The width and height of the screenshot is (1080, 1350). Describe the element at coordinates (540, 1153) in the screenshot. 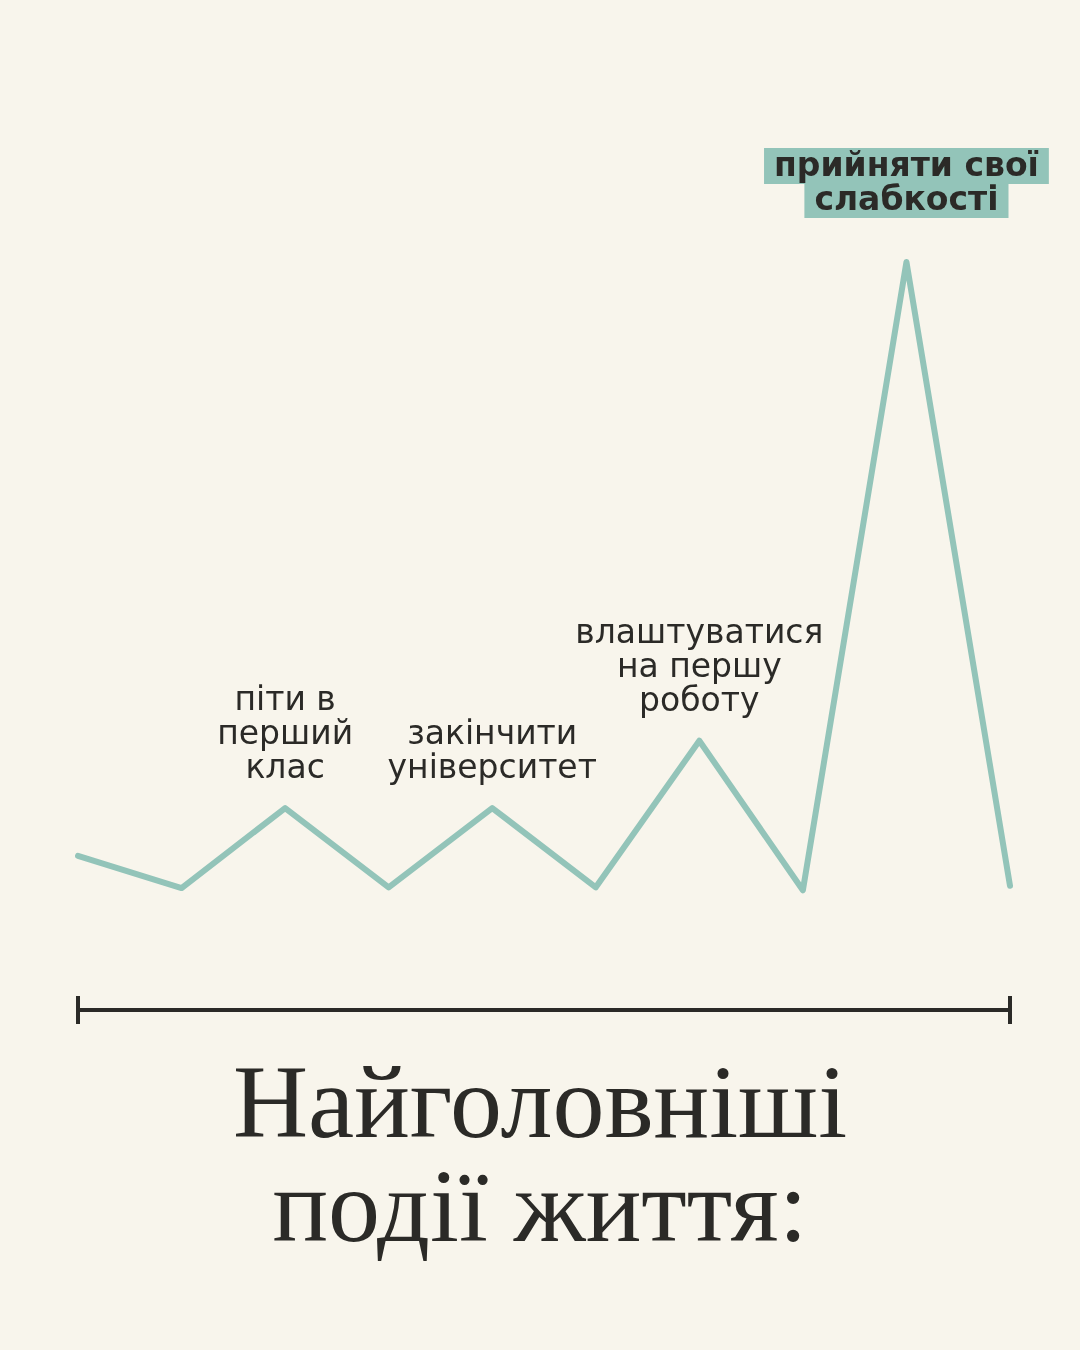

I see `text: Найголовніші події життя:` at that location.